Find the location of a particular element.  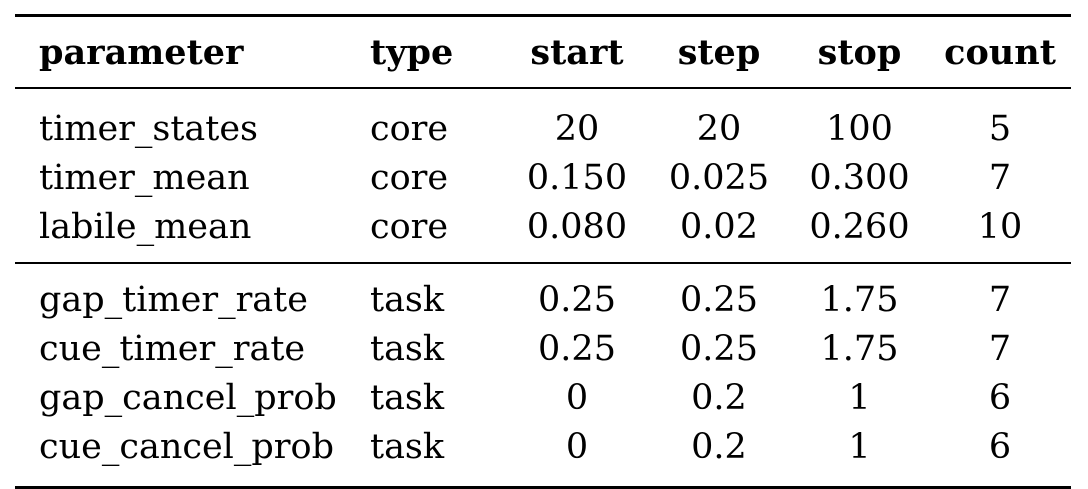

table-row: gap_timer_rate task 0.25 0.25 1.75 7 is located at coordinates (543, 294).